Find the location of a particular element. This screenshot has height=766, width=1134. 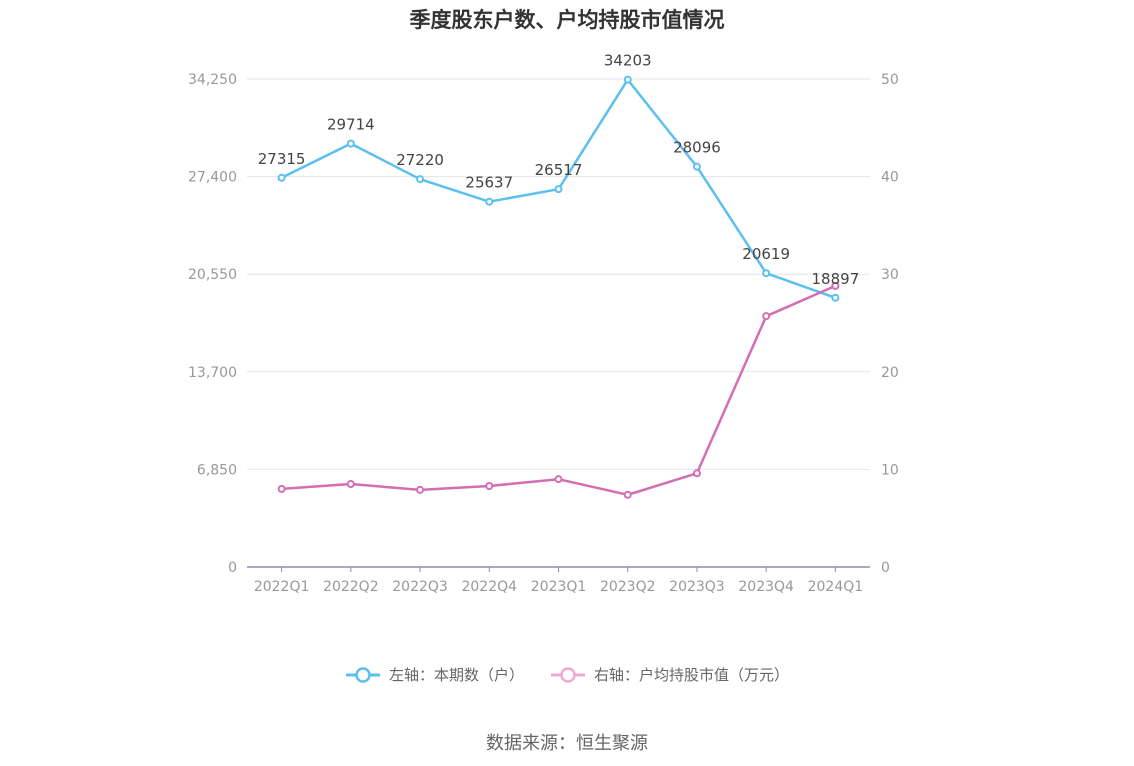

x-tick-label: 2022Q4 is located at coordinates (489, 587).